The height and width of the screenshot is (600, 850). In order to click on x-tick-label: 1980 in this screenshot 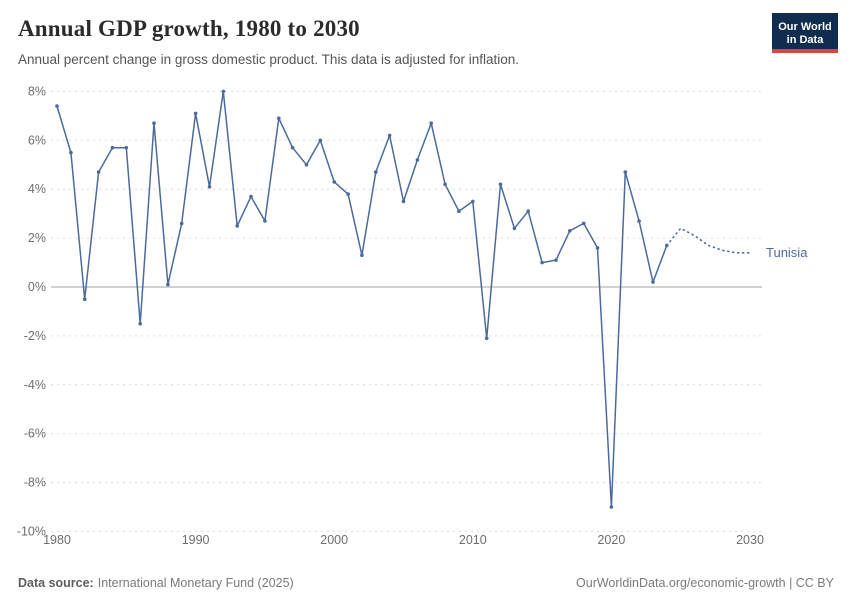, I will do `click(57, 540)`.